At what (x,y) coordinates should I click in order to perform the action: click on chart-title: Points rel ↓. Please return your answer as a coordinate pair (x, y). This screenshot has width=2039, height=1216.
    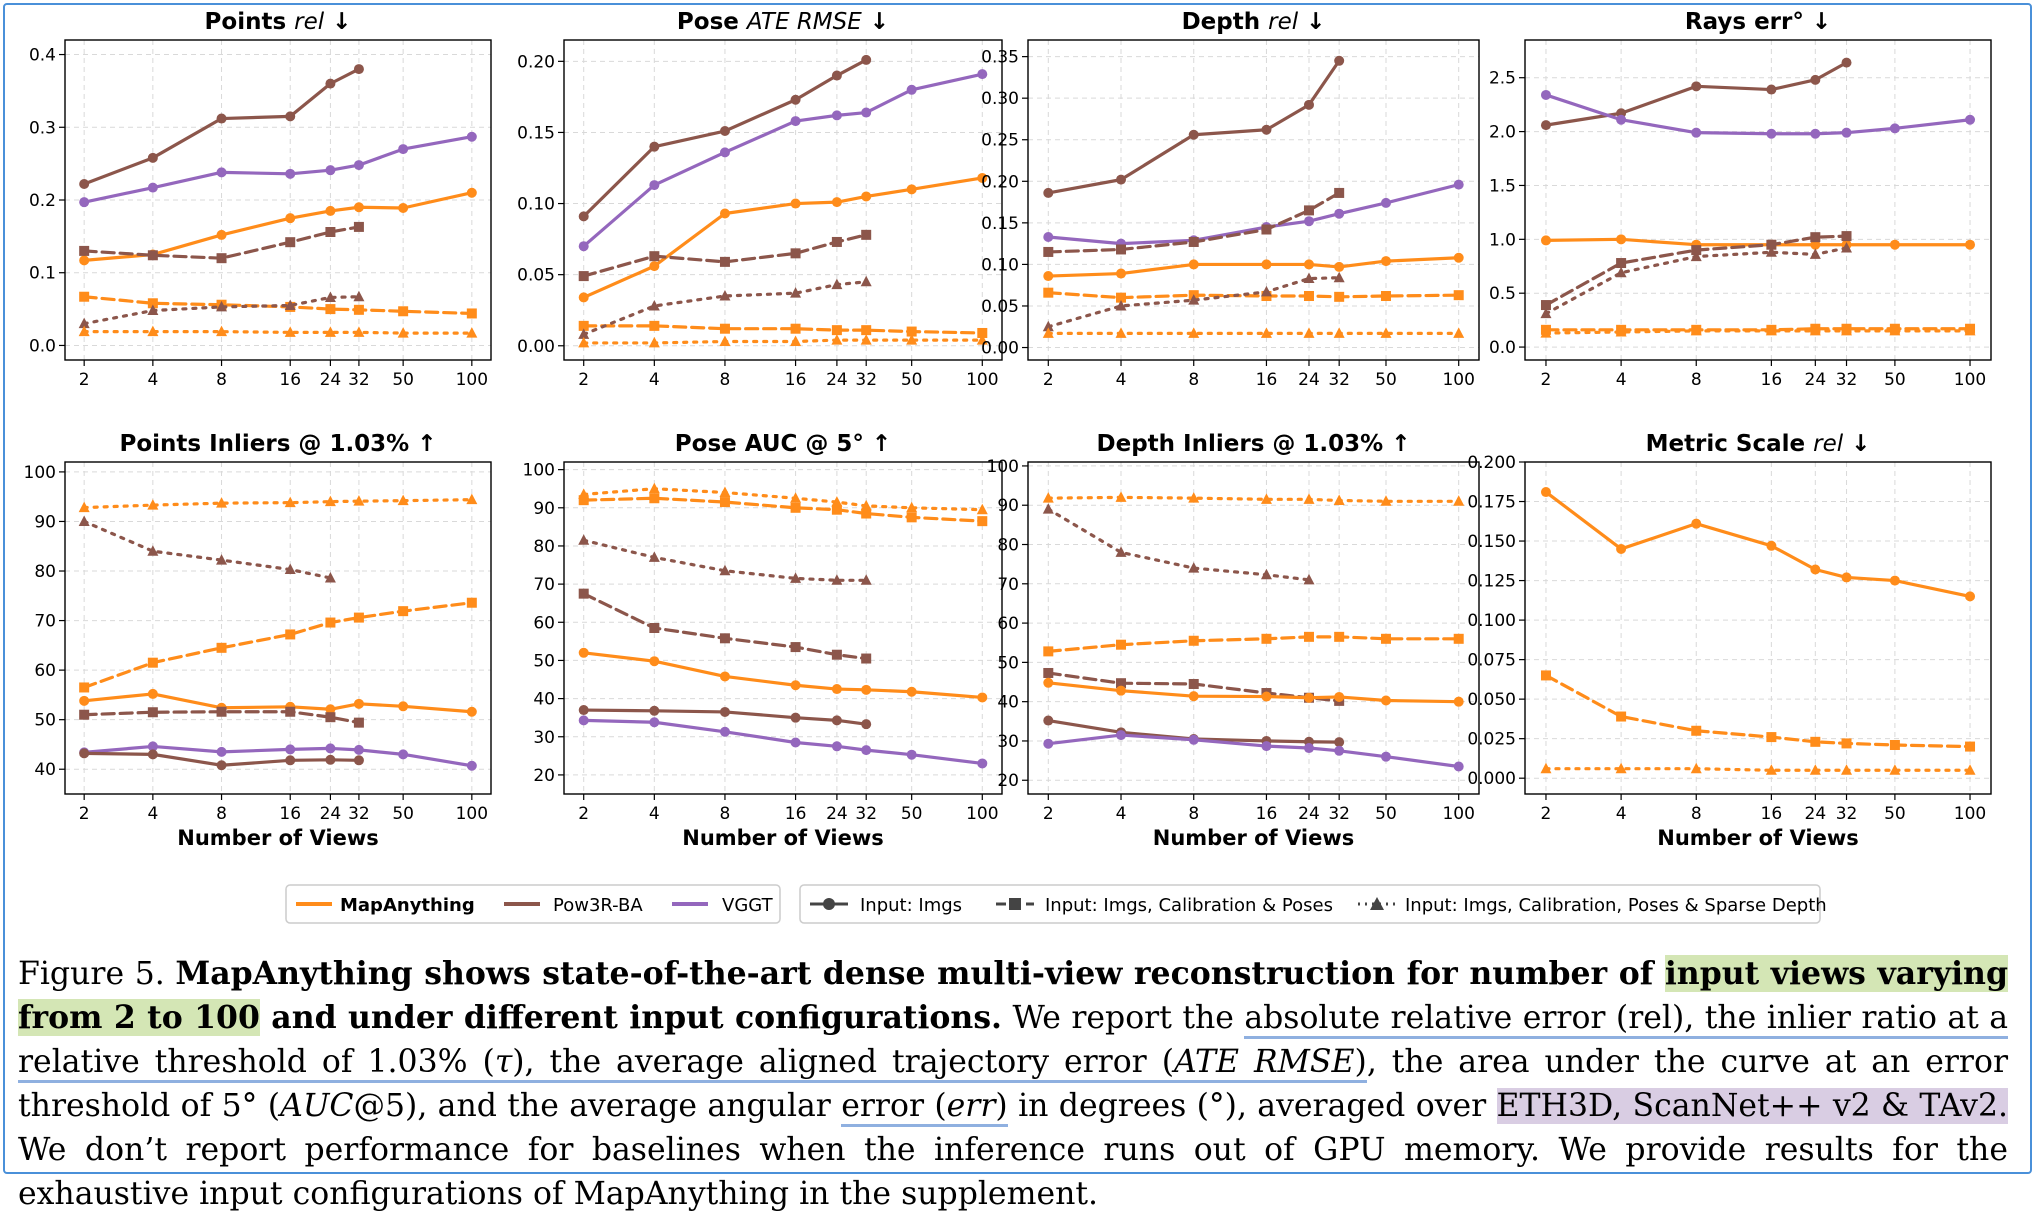
    Looking at the image, I should click on (278, 22).